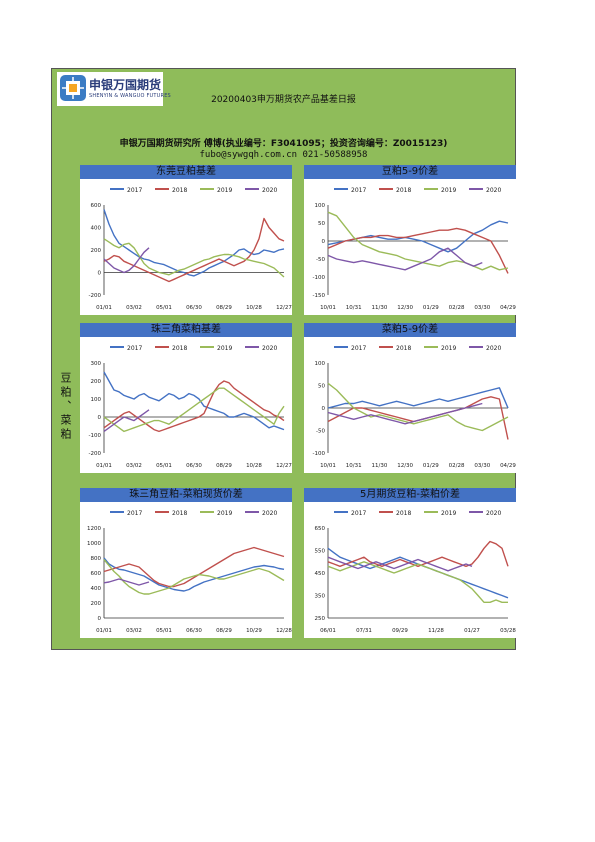  I want to click on x-tick-label: 12/28, so click(284, 631).